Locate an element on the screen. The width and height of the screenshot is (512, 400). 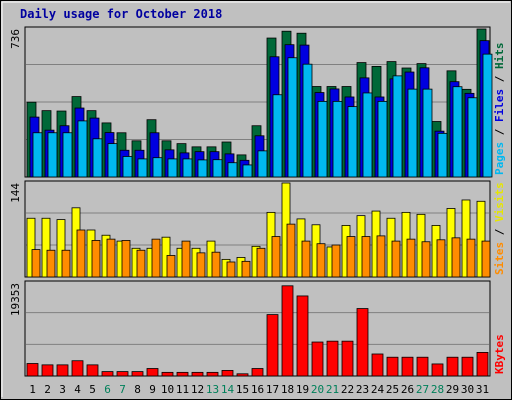
chart-title: Daily usage for October 2018 is located at coordinates (121, 14).